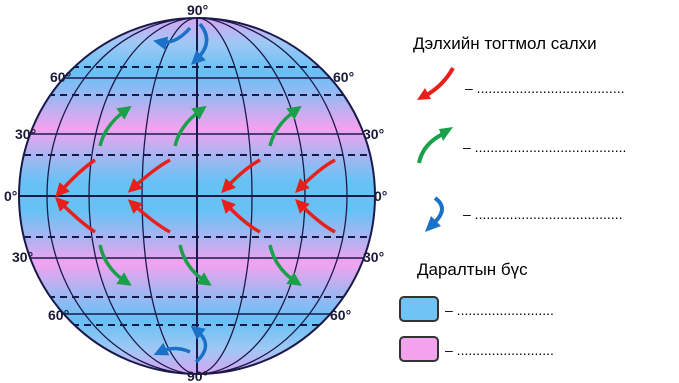  What do you see at coordinates (22, 257) in the screenshot?
I see `label-left-30s: 30°` at bounding box center [22, 257].